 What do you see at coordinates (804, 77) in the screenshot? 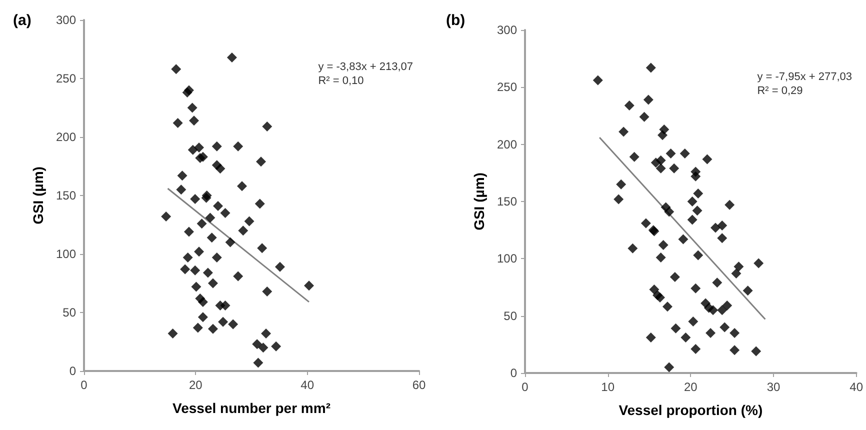
I see `annotation: y = -7,95x + 277,03` at bounding box center [804, 77].